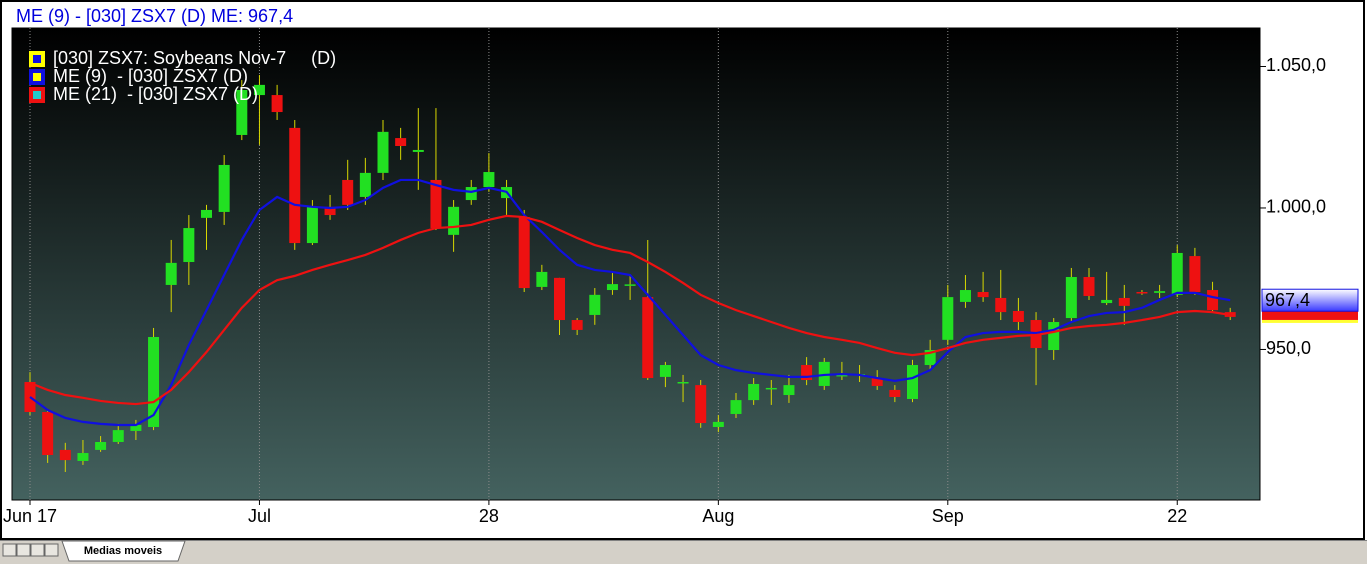 The image size is (1367, 564). Describe the element at coordinates (1310, 314) in the screenshot. I see `last-value-box` at that location.